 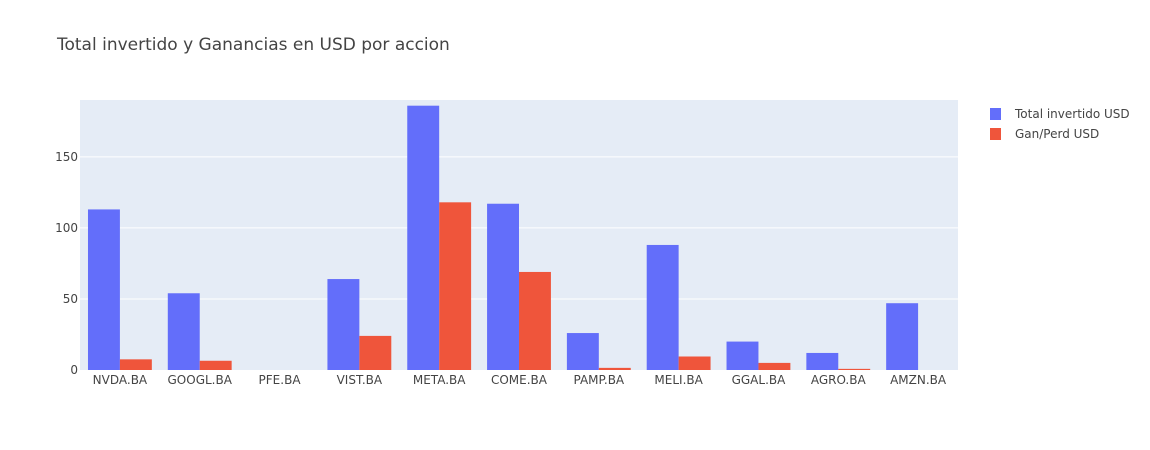 What do you see at coordinates (694, 363) in the screenshot?
I see `bar-gan-perd-meli-ba` at bounding box center [694, 363].